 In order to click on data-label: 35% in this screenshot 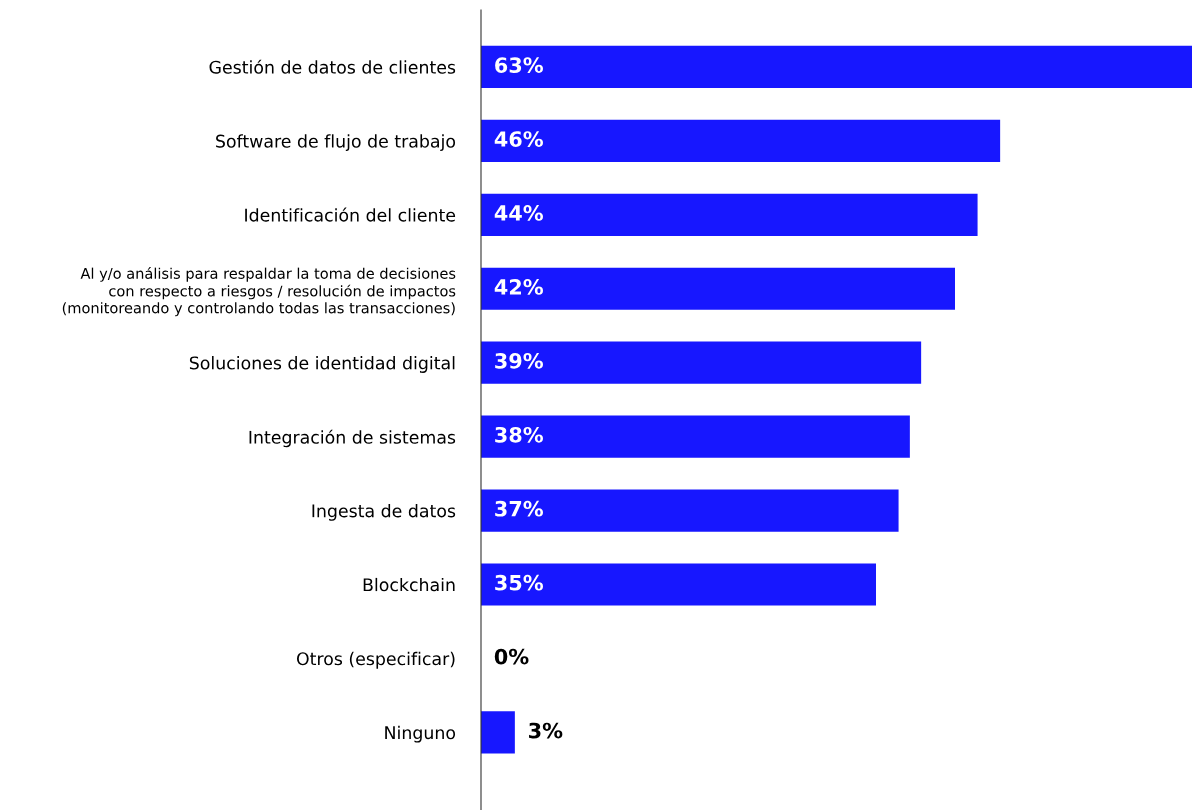, I will do `click(519, 582)`.